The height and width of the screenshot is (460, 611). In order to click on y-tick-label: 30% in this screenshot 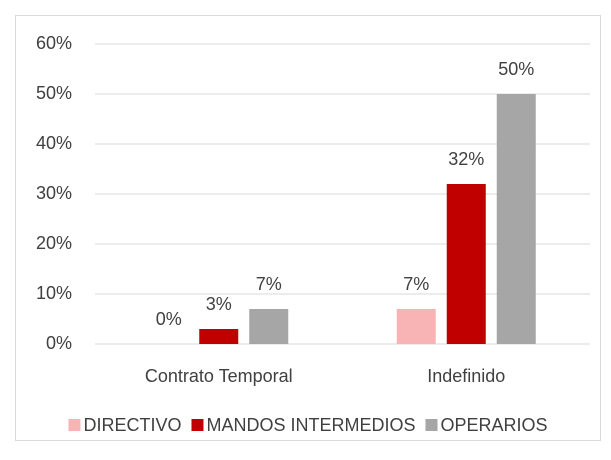, I will do `click(54, 193)`.